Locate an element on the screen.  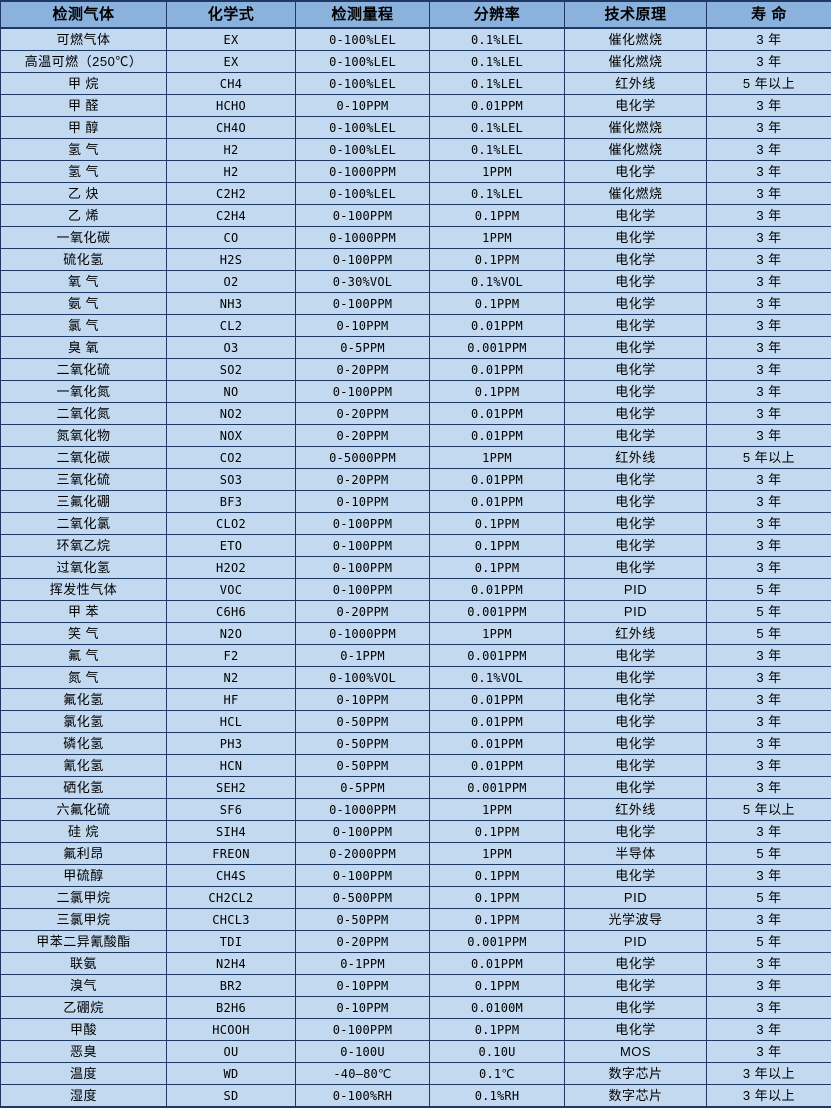
column-header-formula: 化学式 is located at coordinates (231, 14).